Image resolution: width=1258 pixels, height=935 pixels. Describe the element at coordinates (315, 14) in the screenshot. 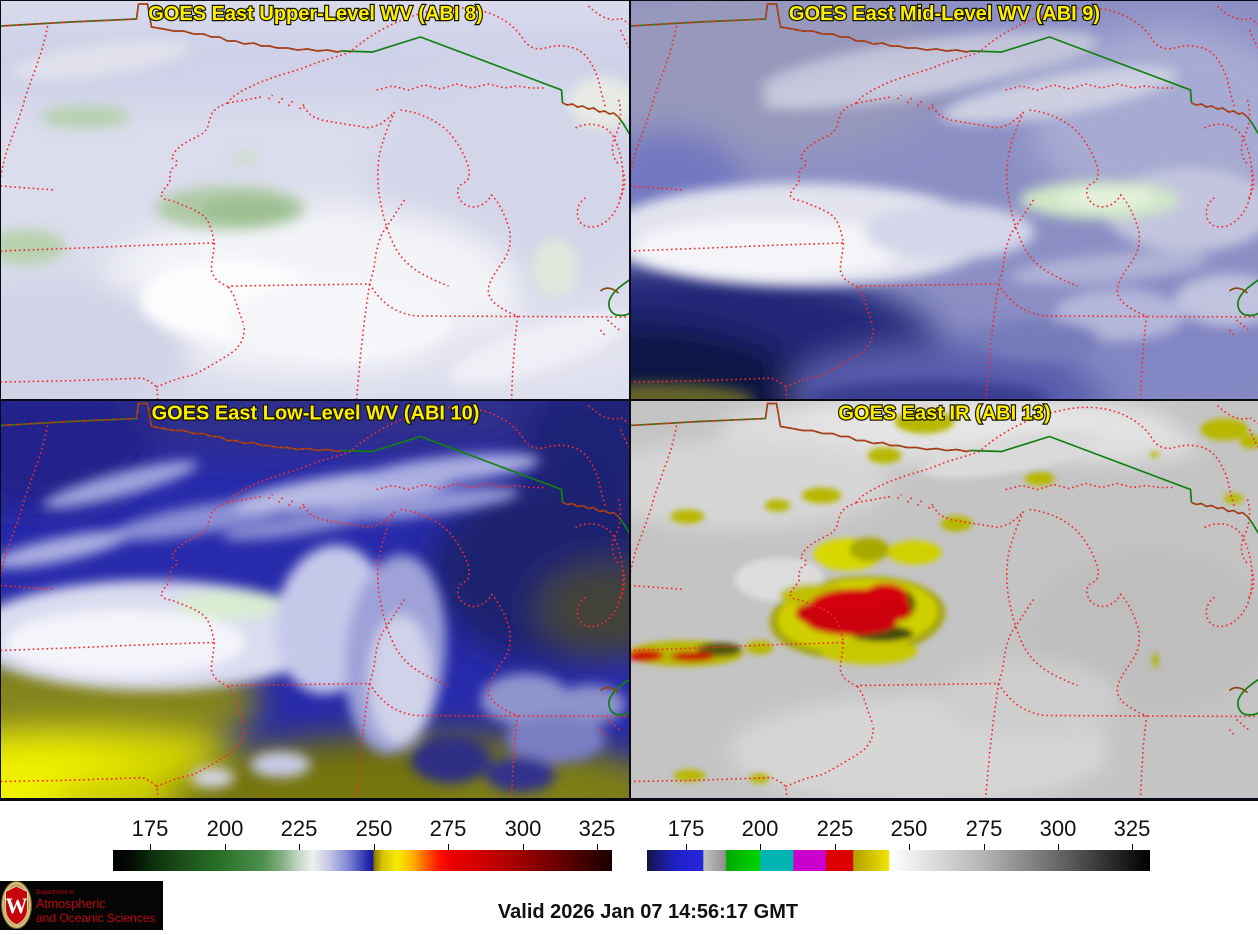

I see `svg-text:GOES East Upper-Level WV (ABI: GOES East Upper-Level WV (ABI 8)` at that location.